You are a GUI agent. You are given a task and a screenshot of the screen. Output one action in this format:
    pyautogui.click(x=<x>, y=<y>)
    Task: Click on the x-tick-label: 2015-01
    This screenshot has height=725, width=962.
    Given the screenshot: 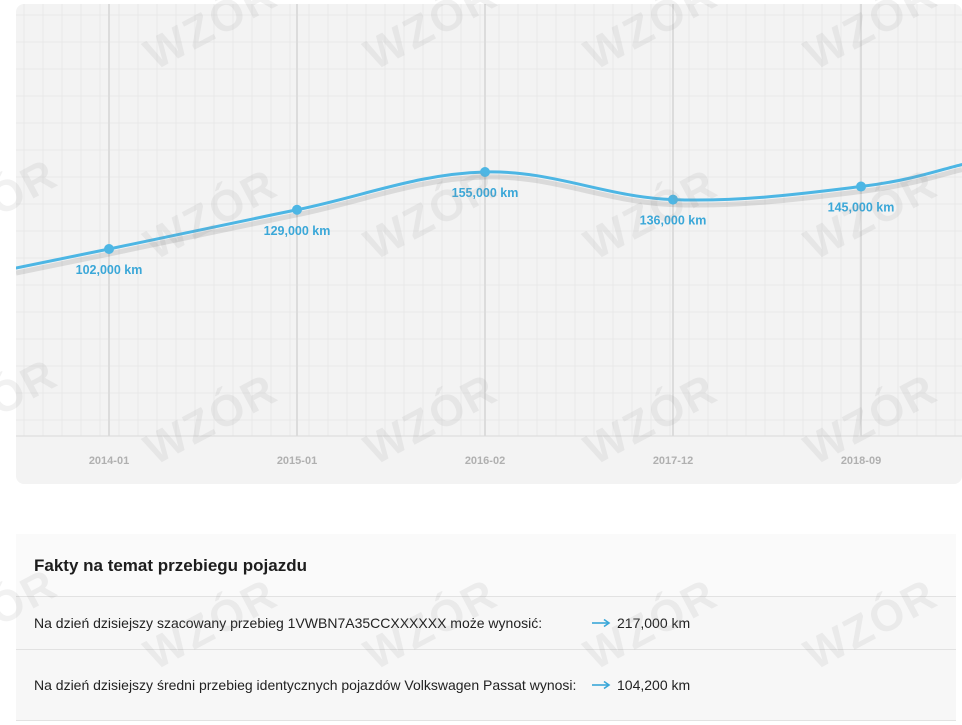 What is the action you would take?
    pyautogui.click(x=297, y=461)
    